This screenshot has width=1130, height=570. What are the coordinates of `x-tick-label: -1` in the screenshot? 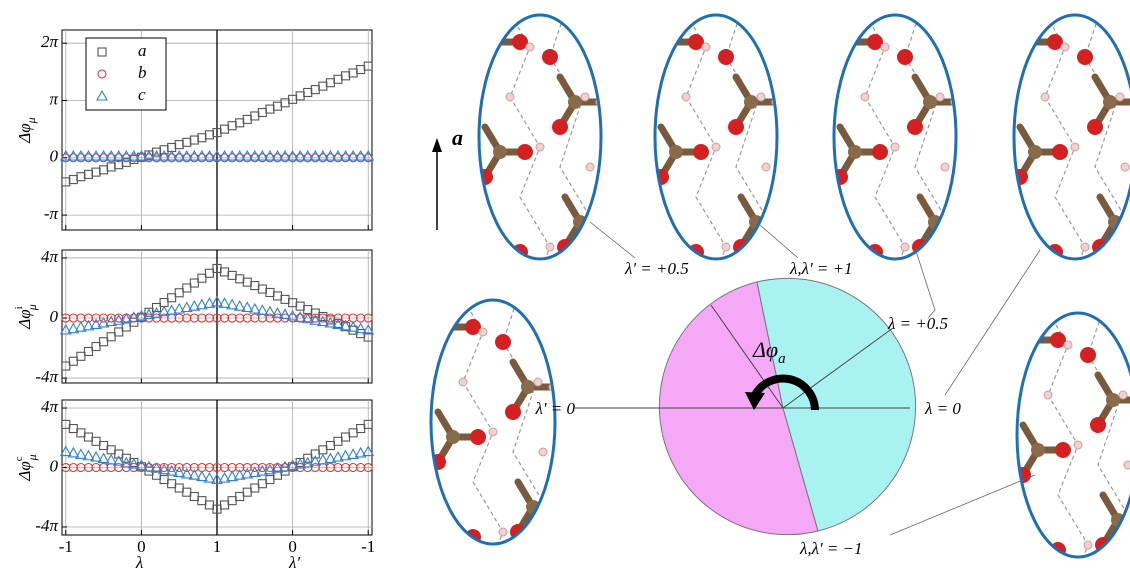 It's located at (66, 546).